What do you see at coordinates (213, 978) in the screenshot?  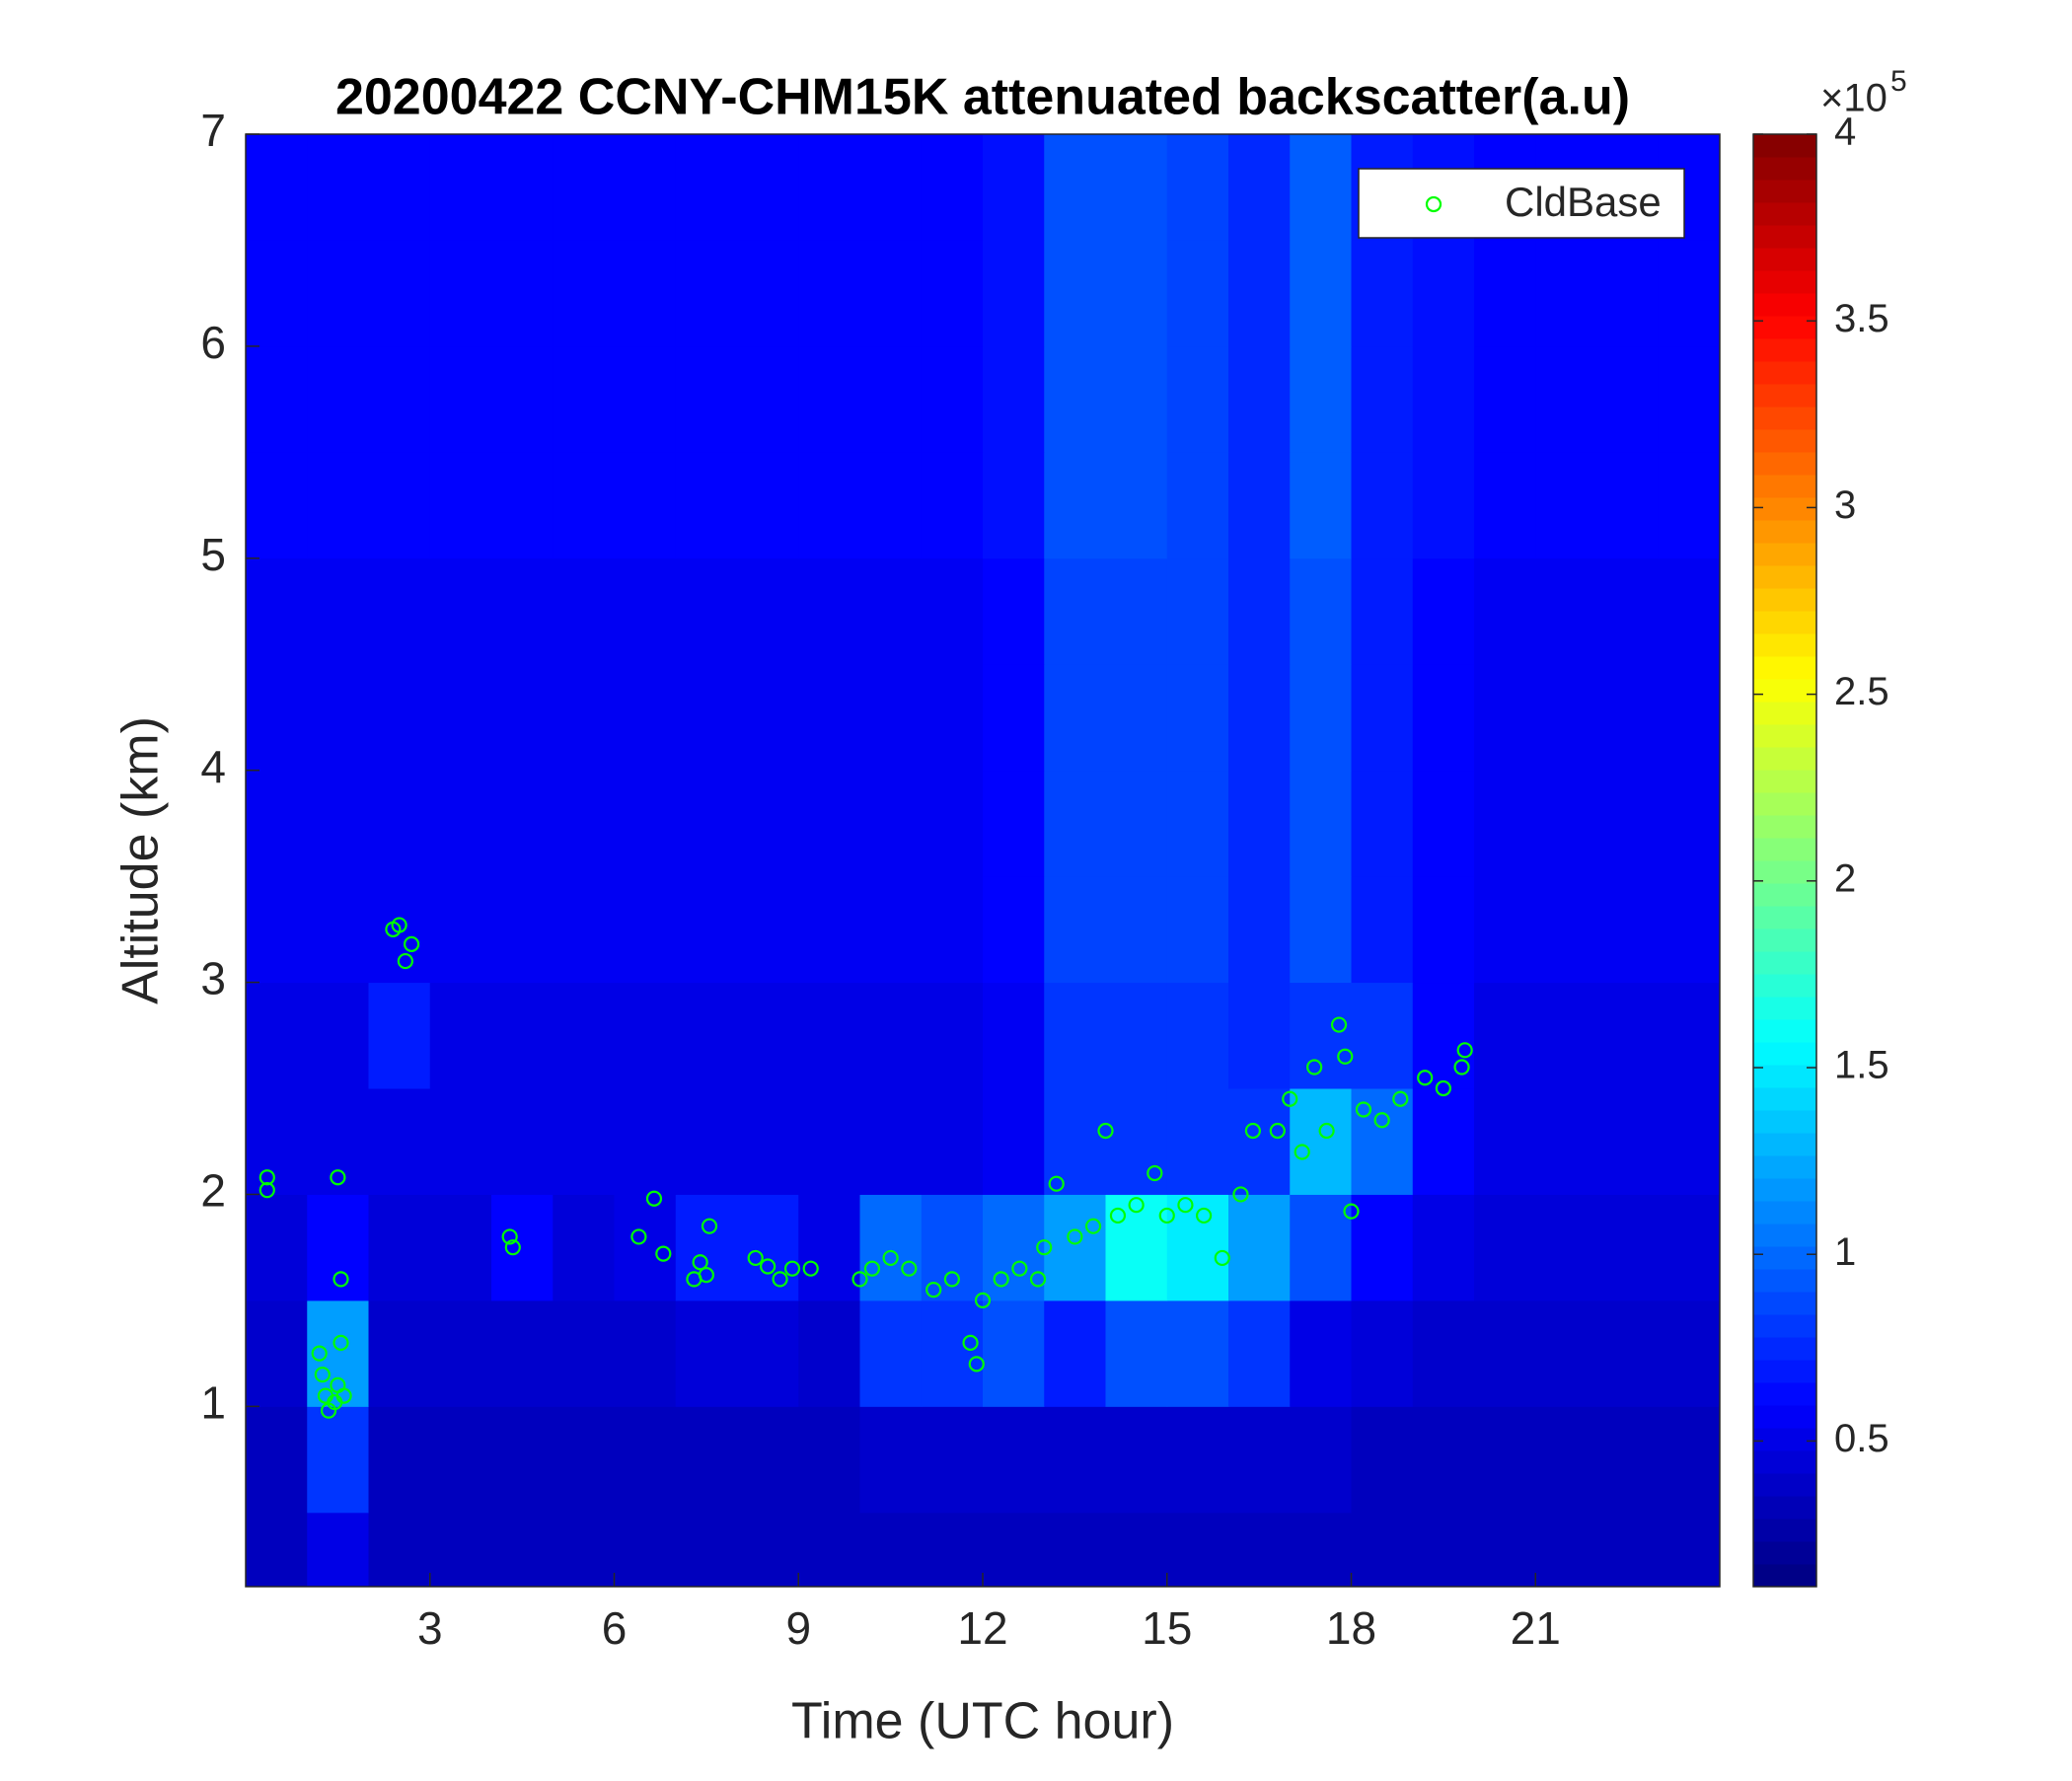 I see `y-tick-label: 3` at bounding box center [213, 978].